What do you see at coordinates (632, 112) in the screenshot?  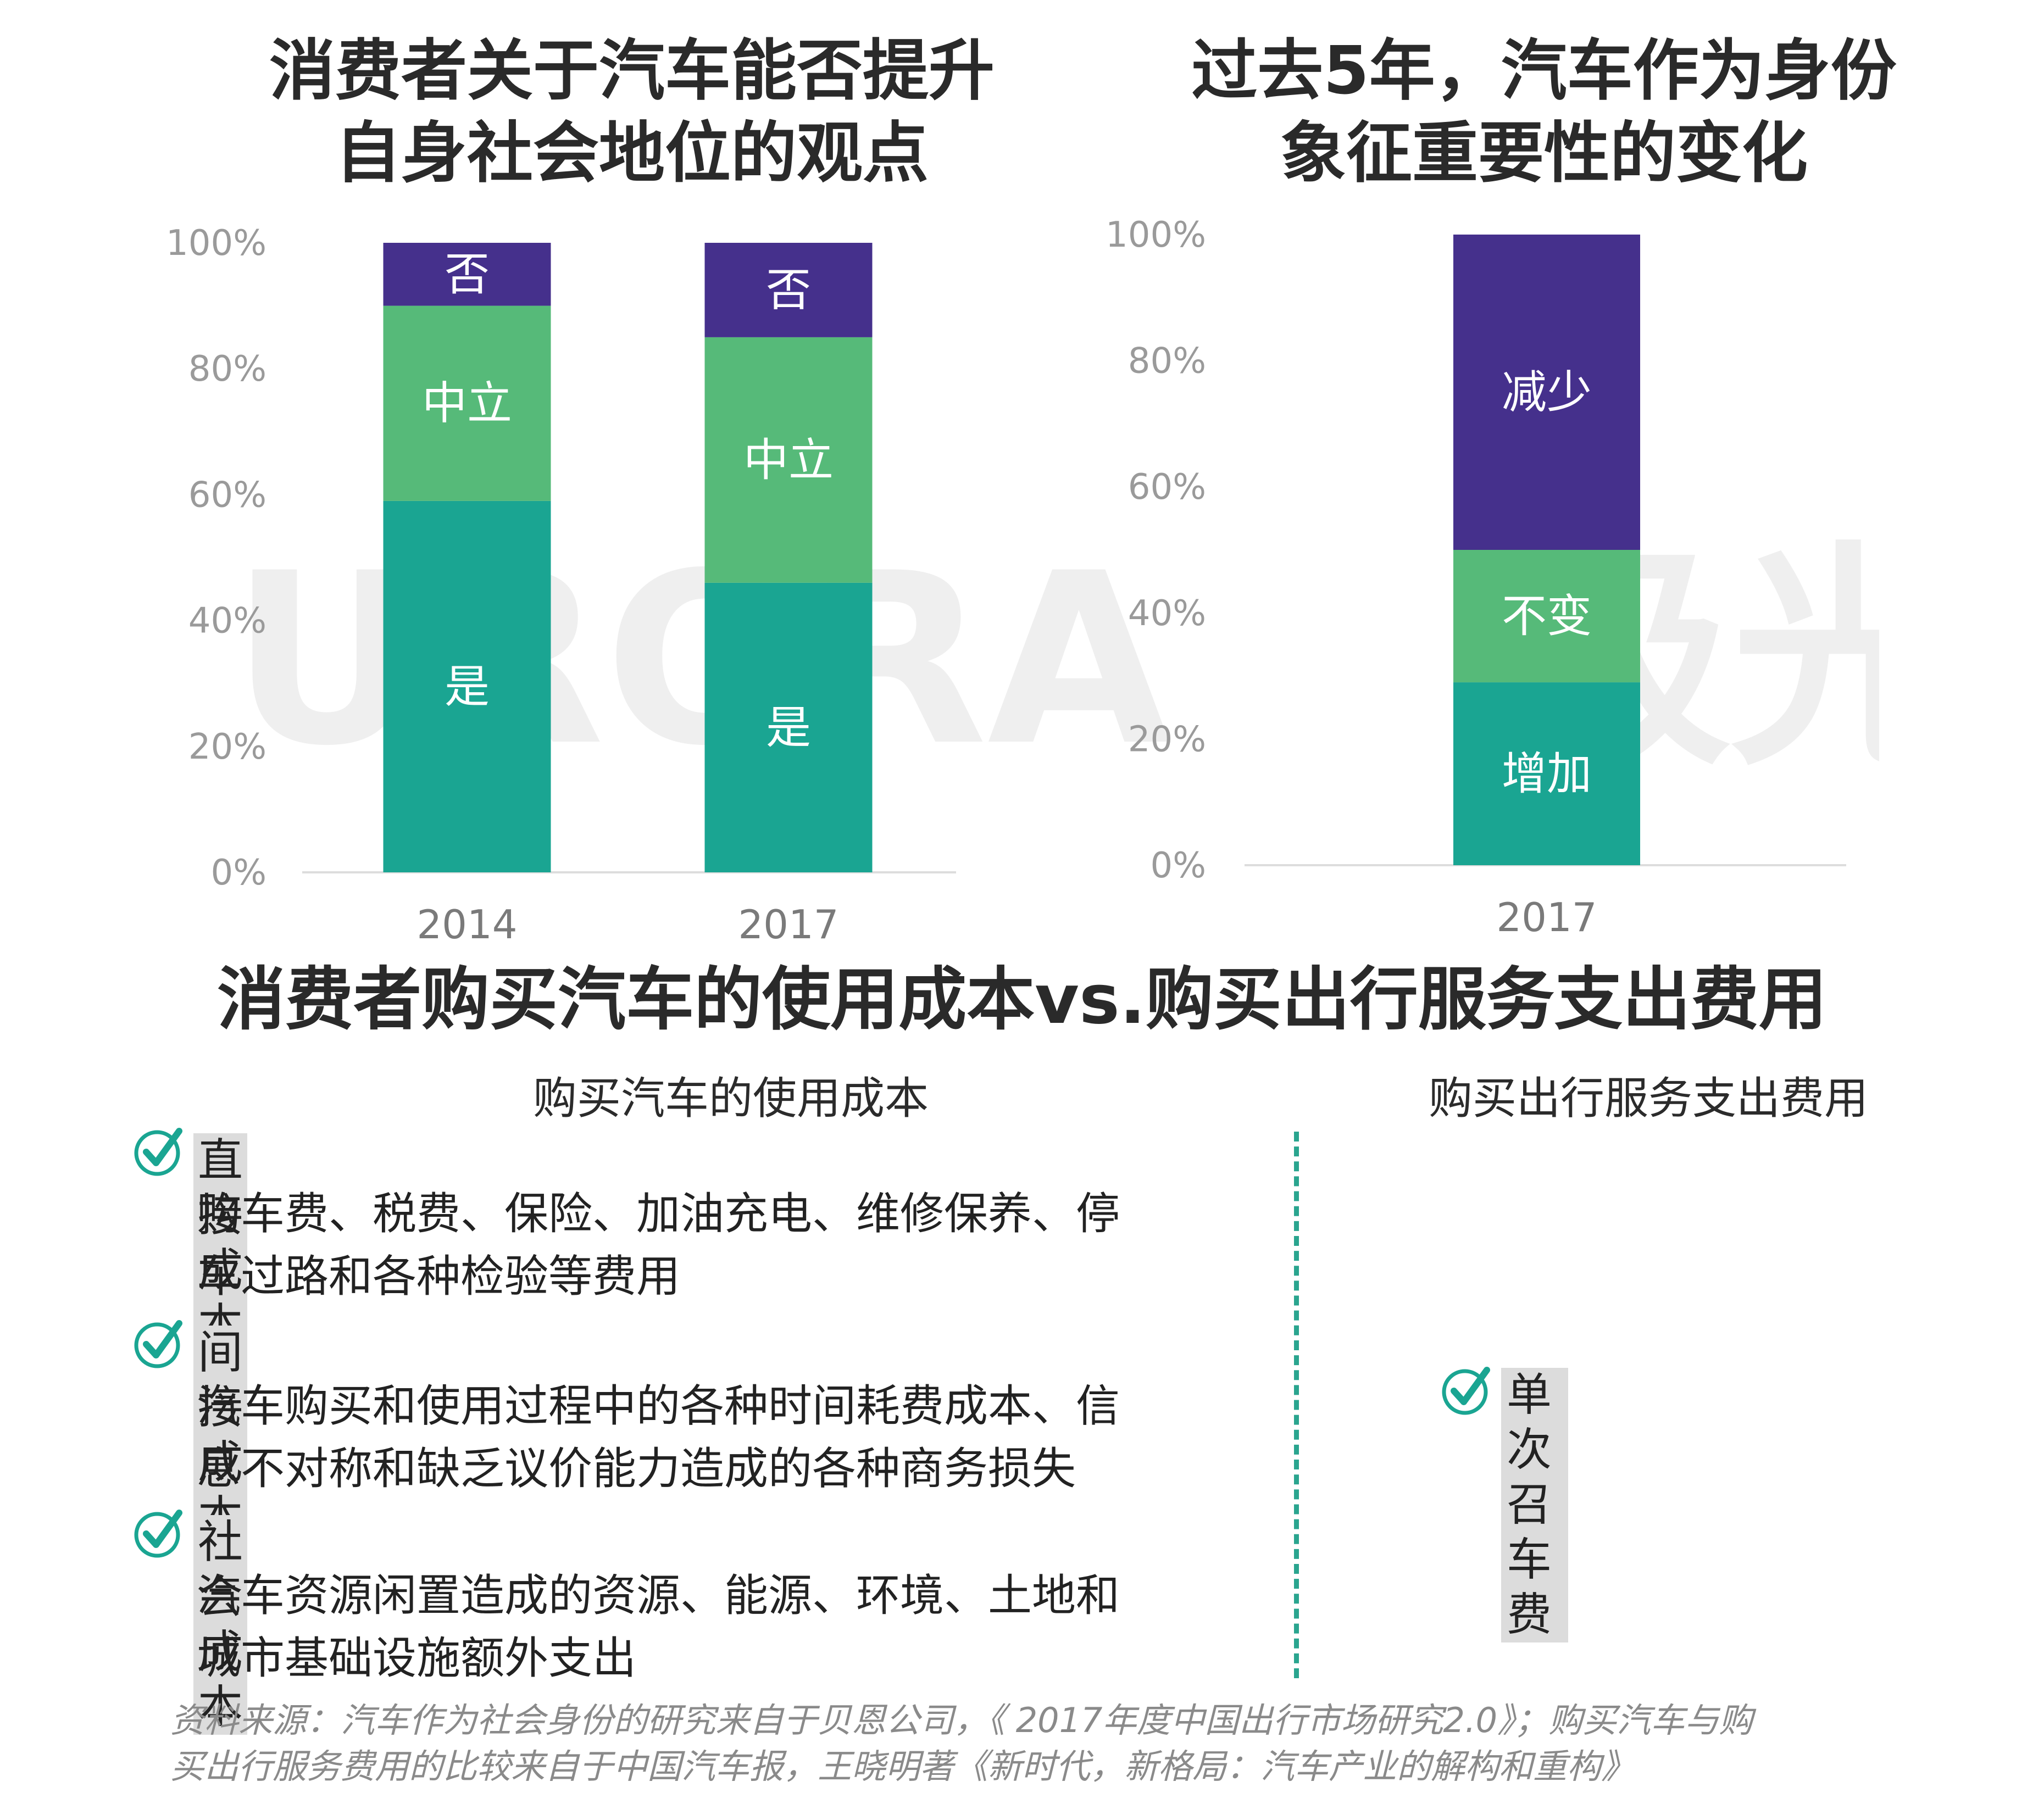 I see `left-chart-title: 消费者关于汽车能否提升 自身社会地位的观点` at bounding box center [632, 112].